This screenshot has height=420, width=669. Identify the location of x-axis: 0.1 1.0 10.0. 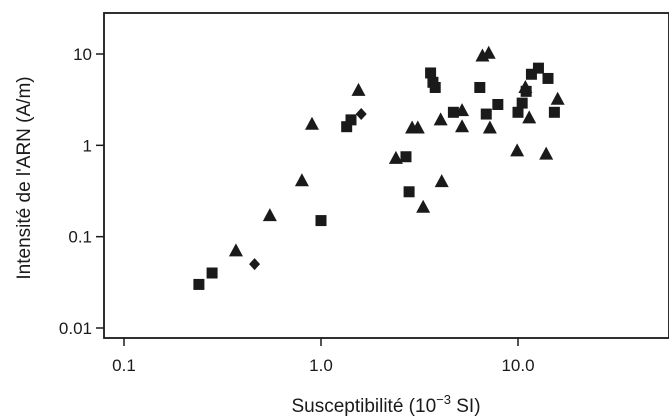
(323, 356).